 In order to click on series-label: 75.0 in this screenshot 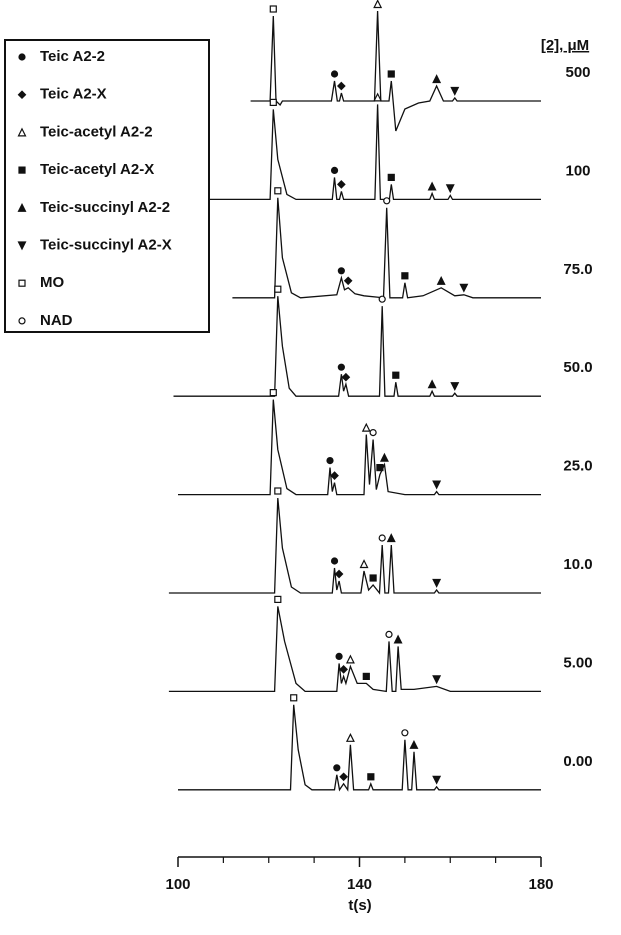, I will do `click(577, 269)`.